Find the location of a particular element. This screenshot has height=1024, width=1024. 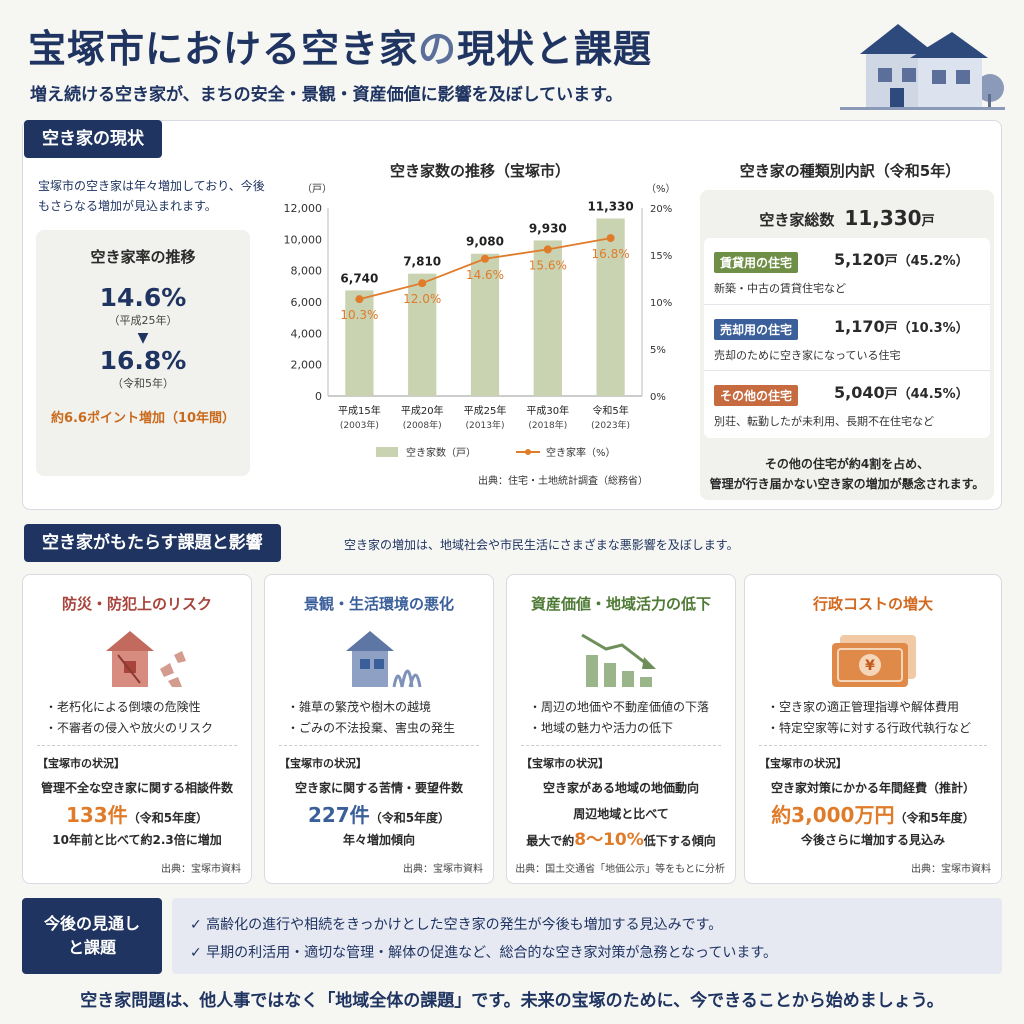

card-title: 防災・防犯上のリスク is located at coordinates (136, 604).